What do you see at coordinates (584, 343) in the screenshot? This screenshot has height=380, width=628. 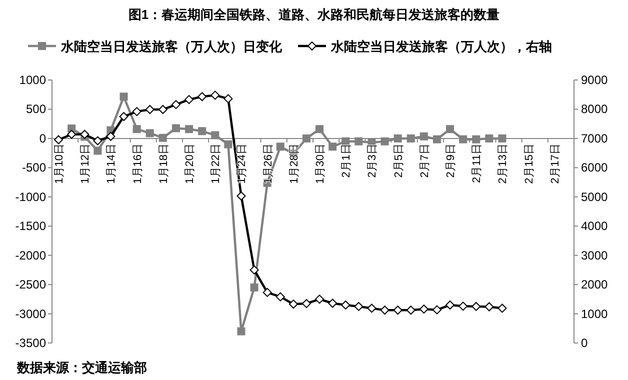 I see `y2-tick-label: 0` at bounding box center [584, 343].